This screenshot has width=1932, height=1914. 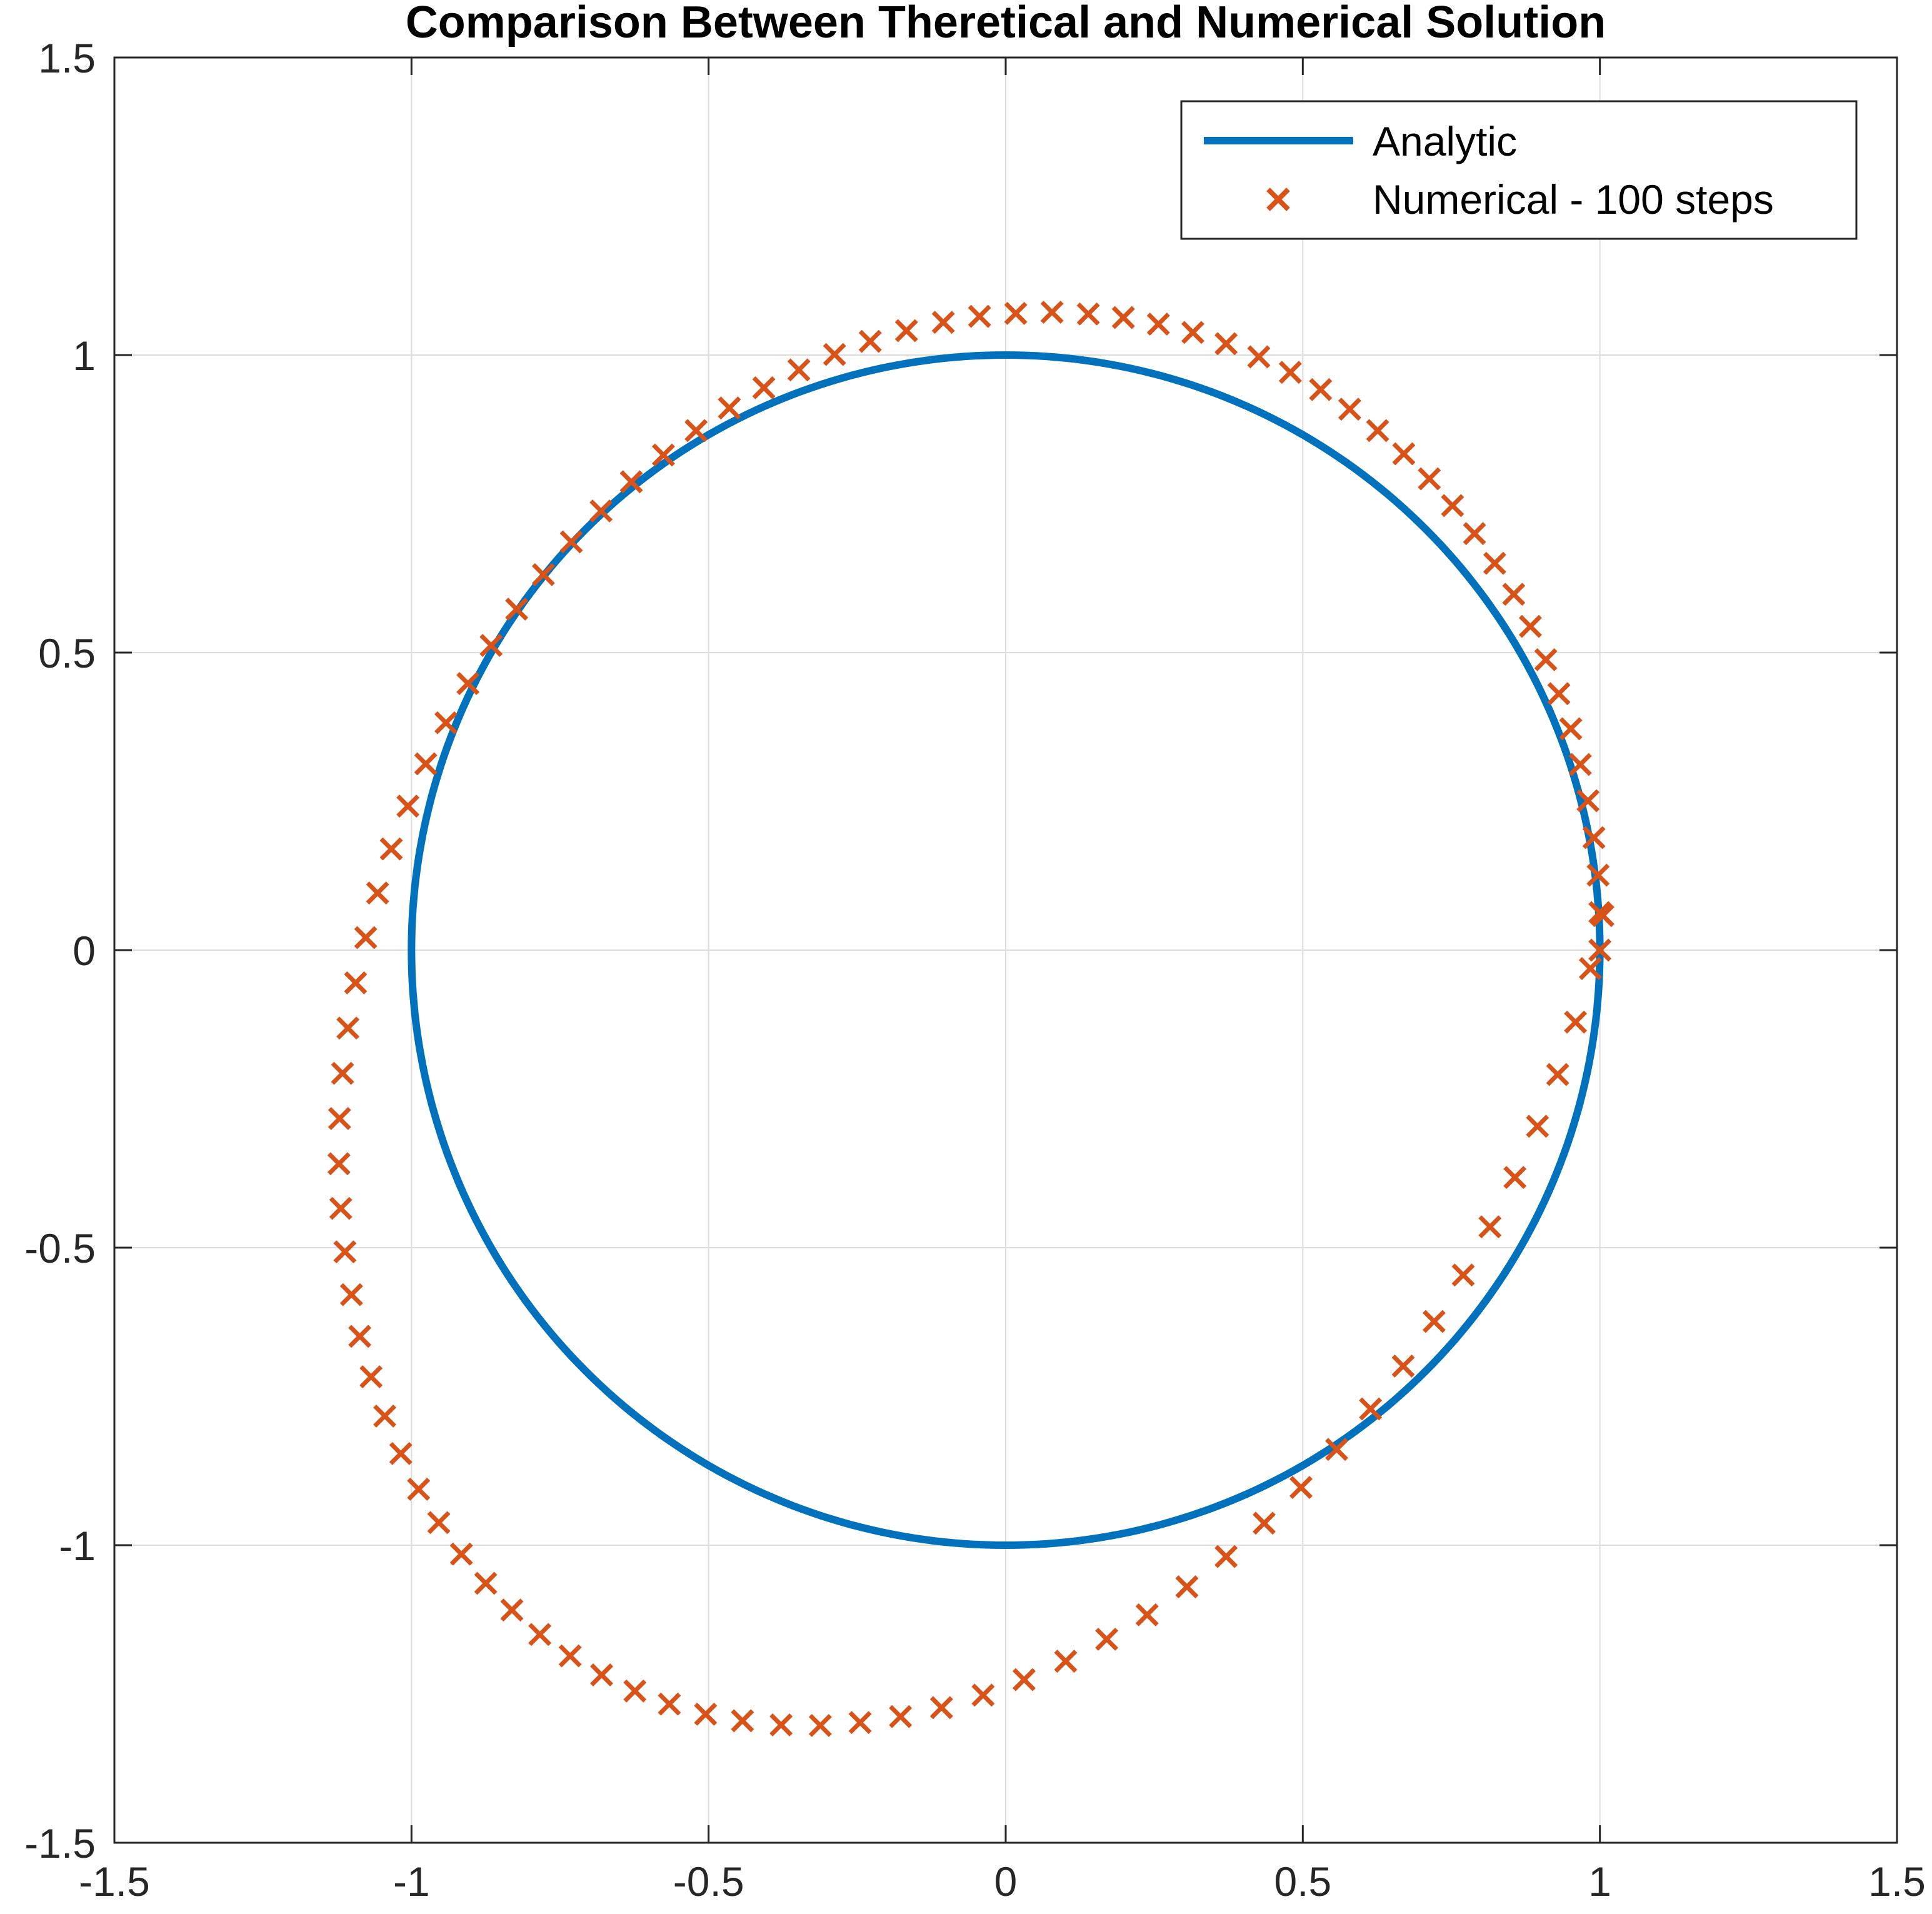 What do you see at coordinates (60, 1843) in the screenshot?
I see `y-tick-label: -1.5` at bounding box center [60, 1843].